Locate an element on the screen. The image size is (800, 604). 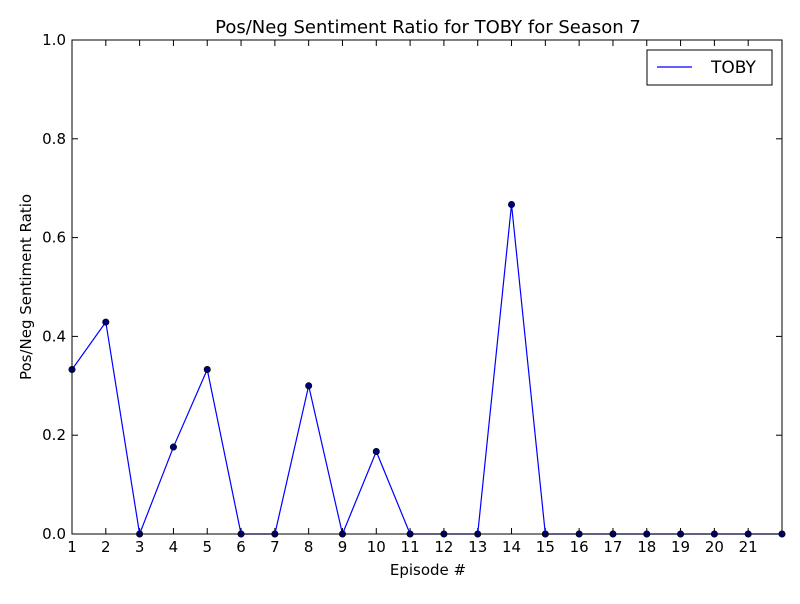
x-tick-label: 11 is located at coordinates (410, 547).